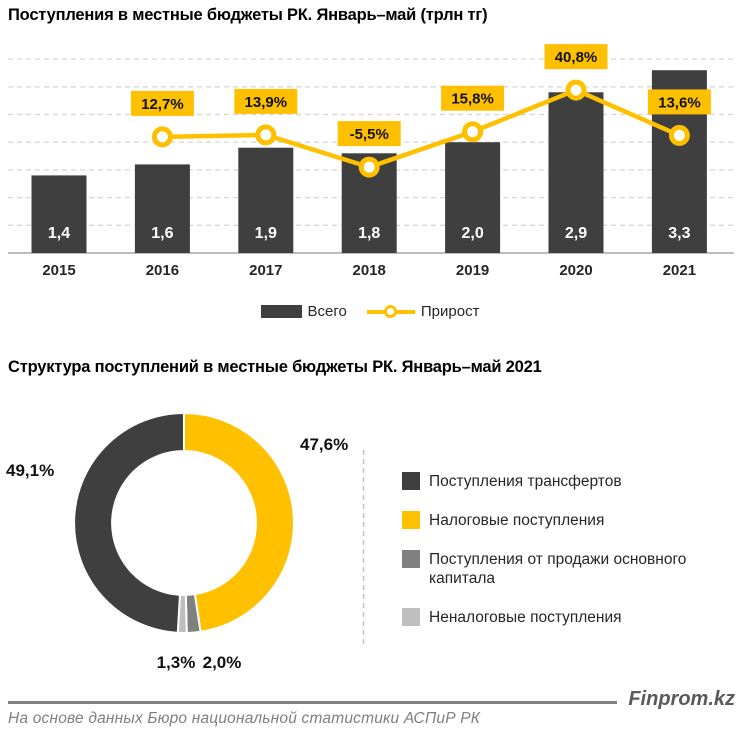  I want to click on growth-value-label: 40,8%, so click(576, 57).